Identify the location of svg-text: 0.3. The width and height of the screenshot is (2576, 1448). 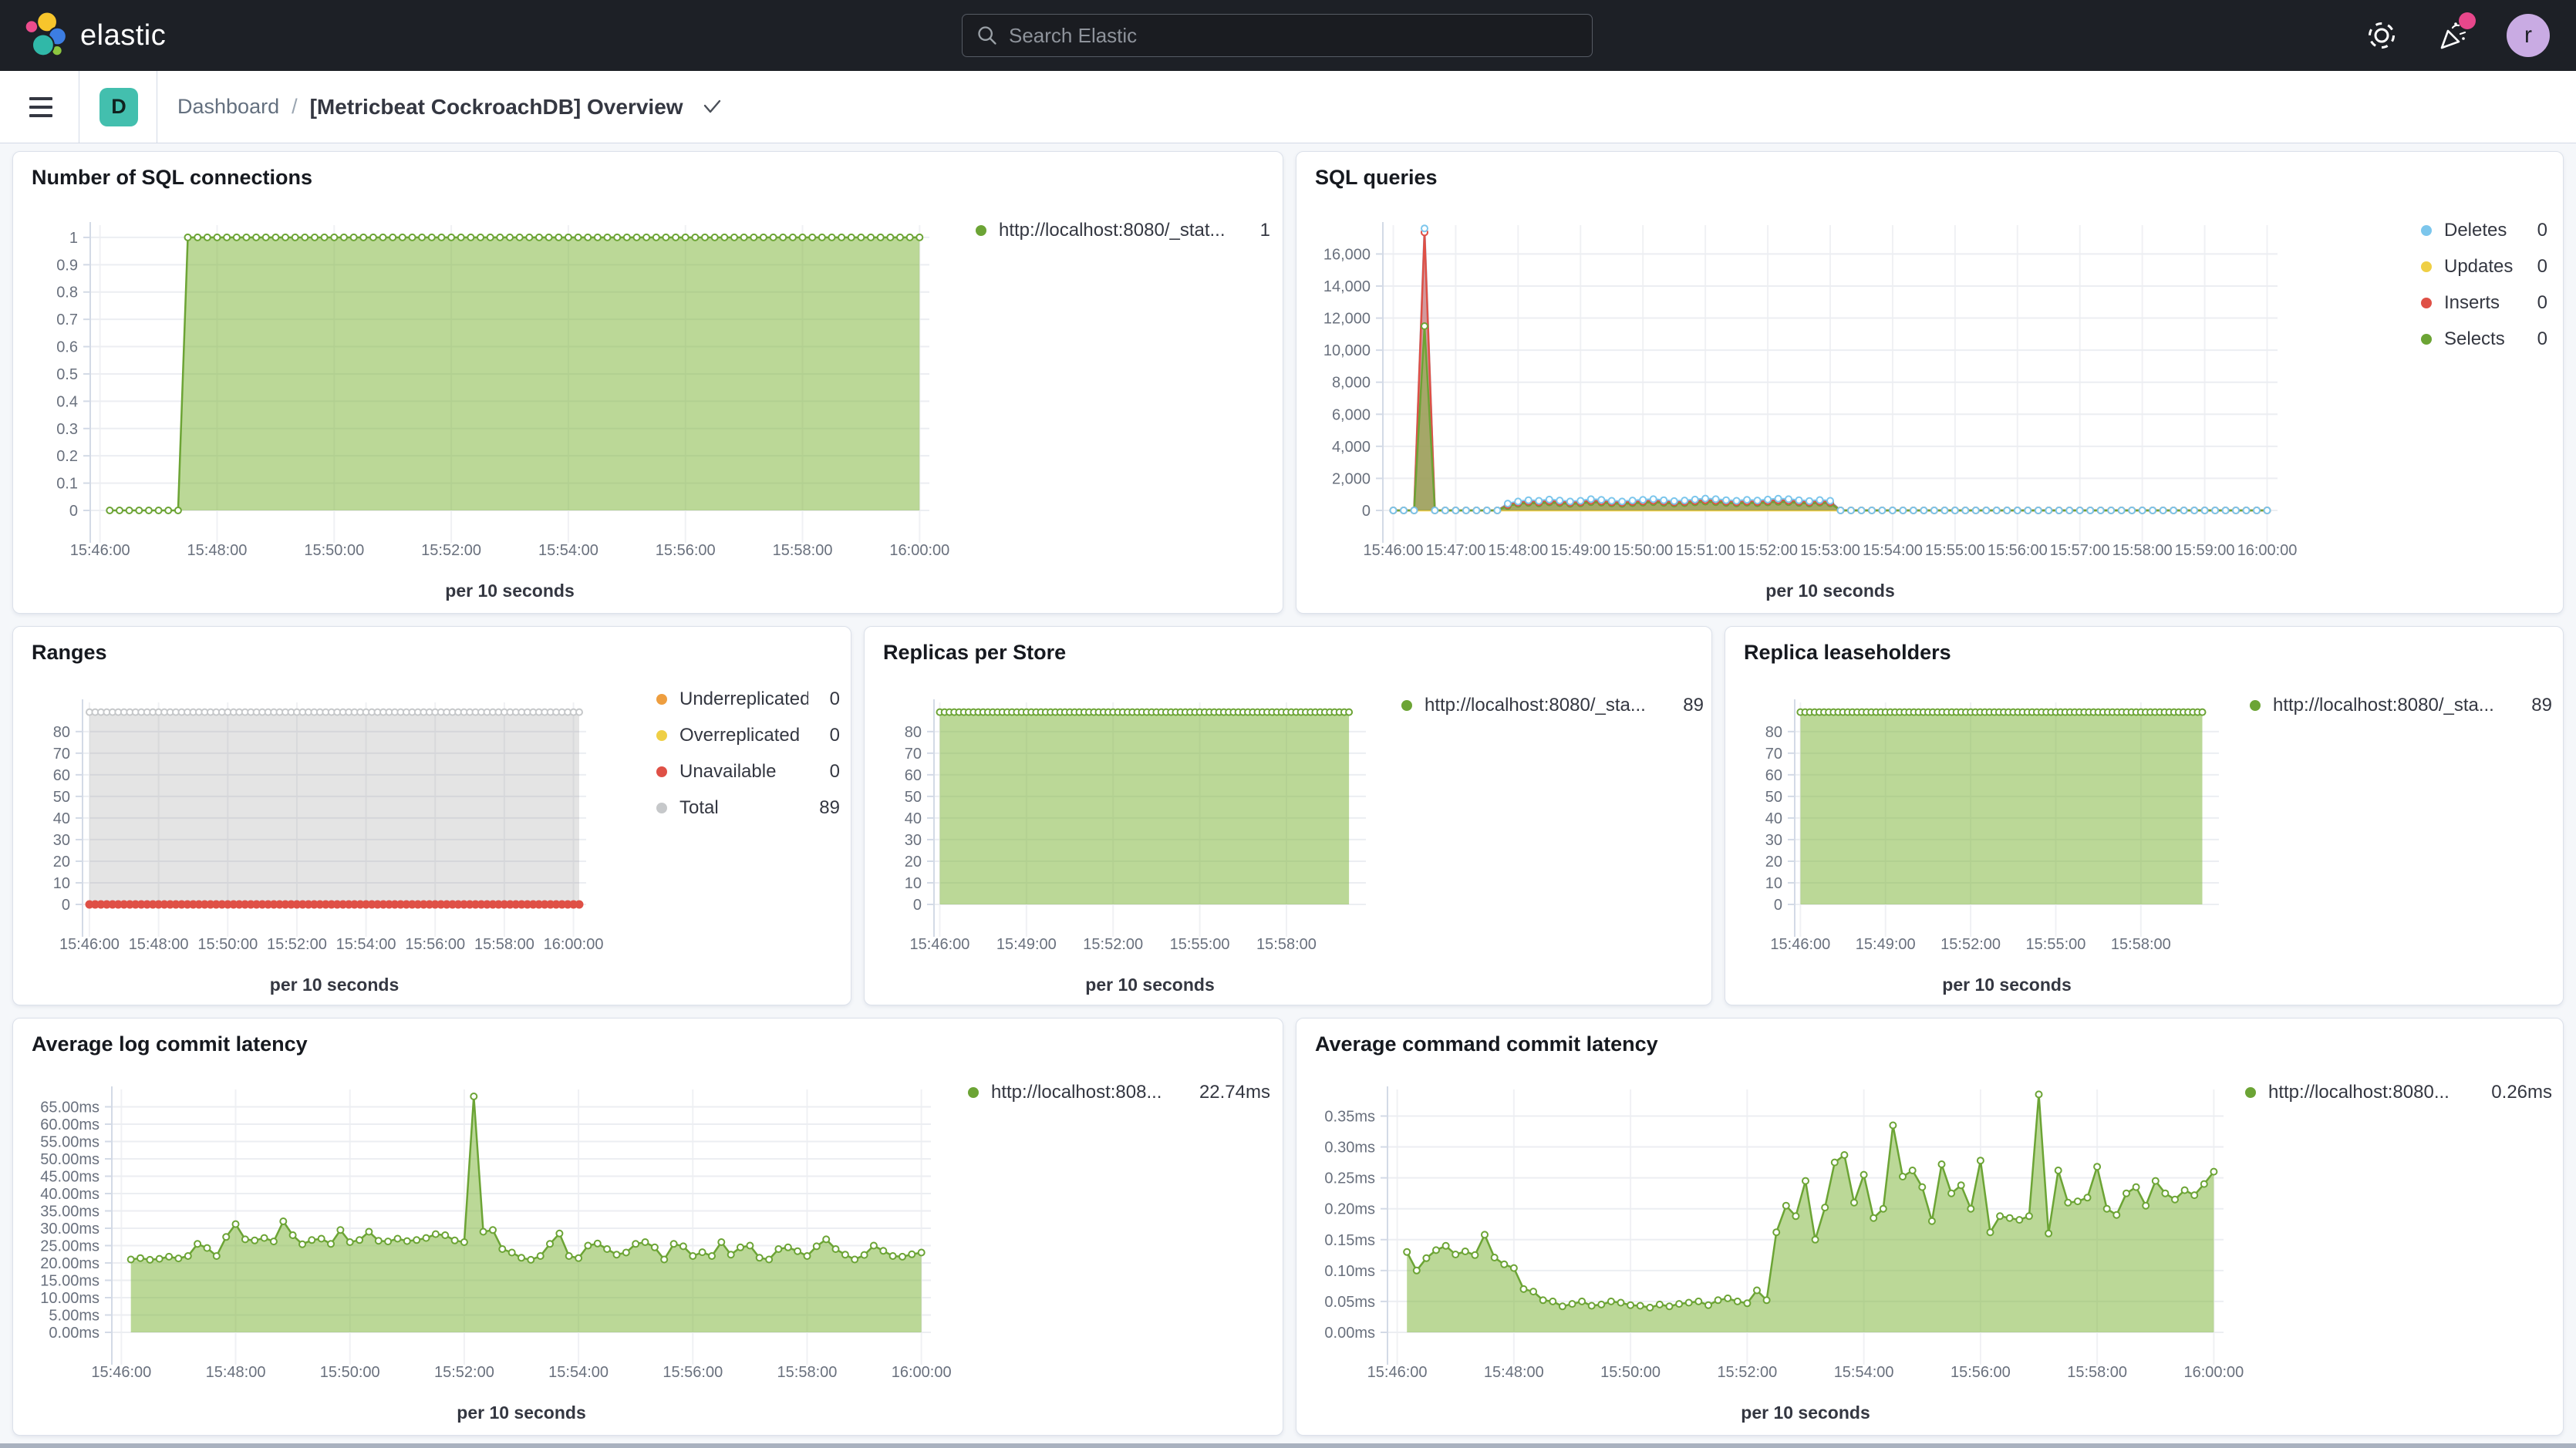
(67, 429).